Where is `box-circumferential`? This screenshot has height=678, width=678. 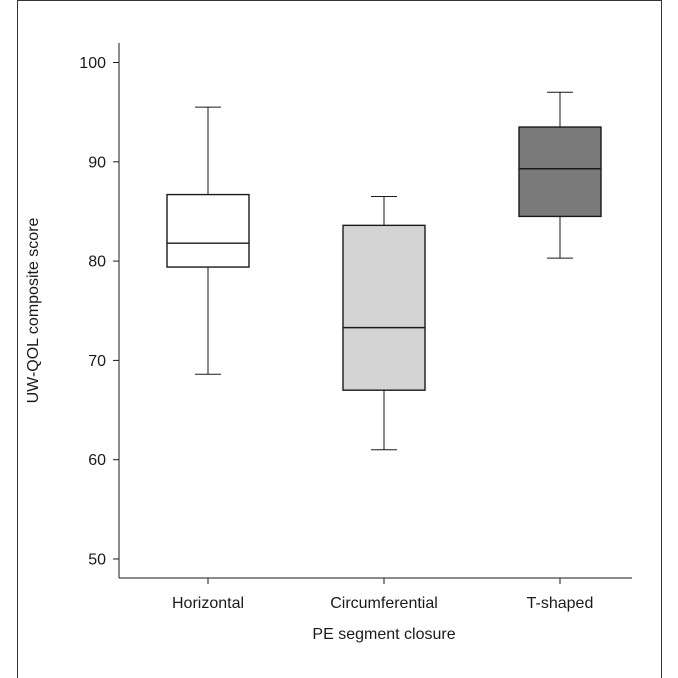 box-circumferential is located at coordinates (384, 323).